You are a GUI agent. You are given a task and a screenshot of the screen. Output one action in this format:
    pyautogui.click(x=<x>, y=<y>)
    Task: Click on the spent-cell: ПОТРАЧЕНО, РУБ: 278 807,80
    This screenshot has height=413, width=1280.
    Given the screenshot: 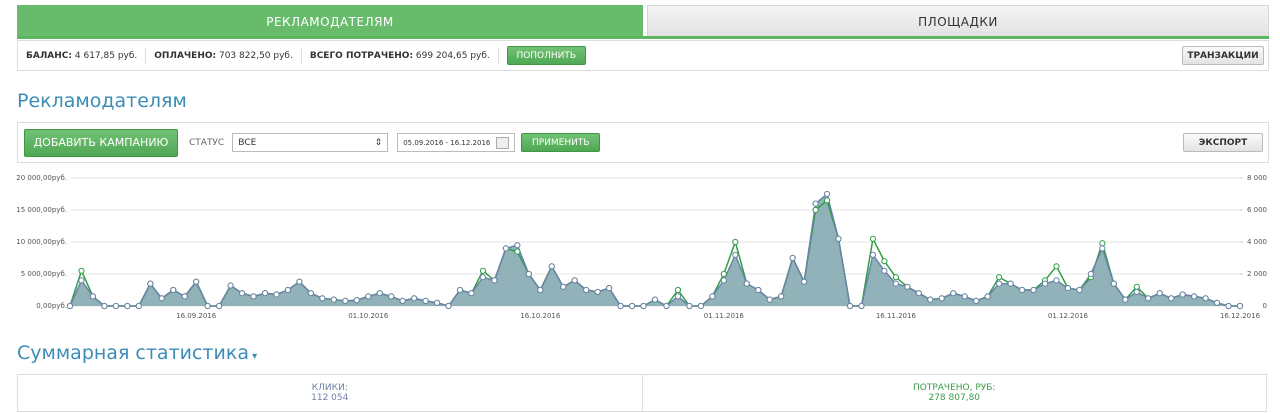 What is the action you would take?
    pyautogui.click(x=955, y=393)
    